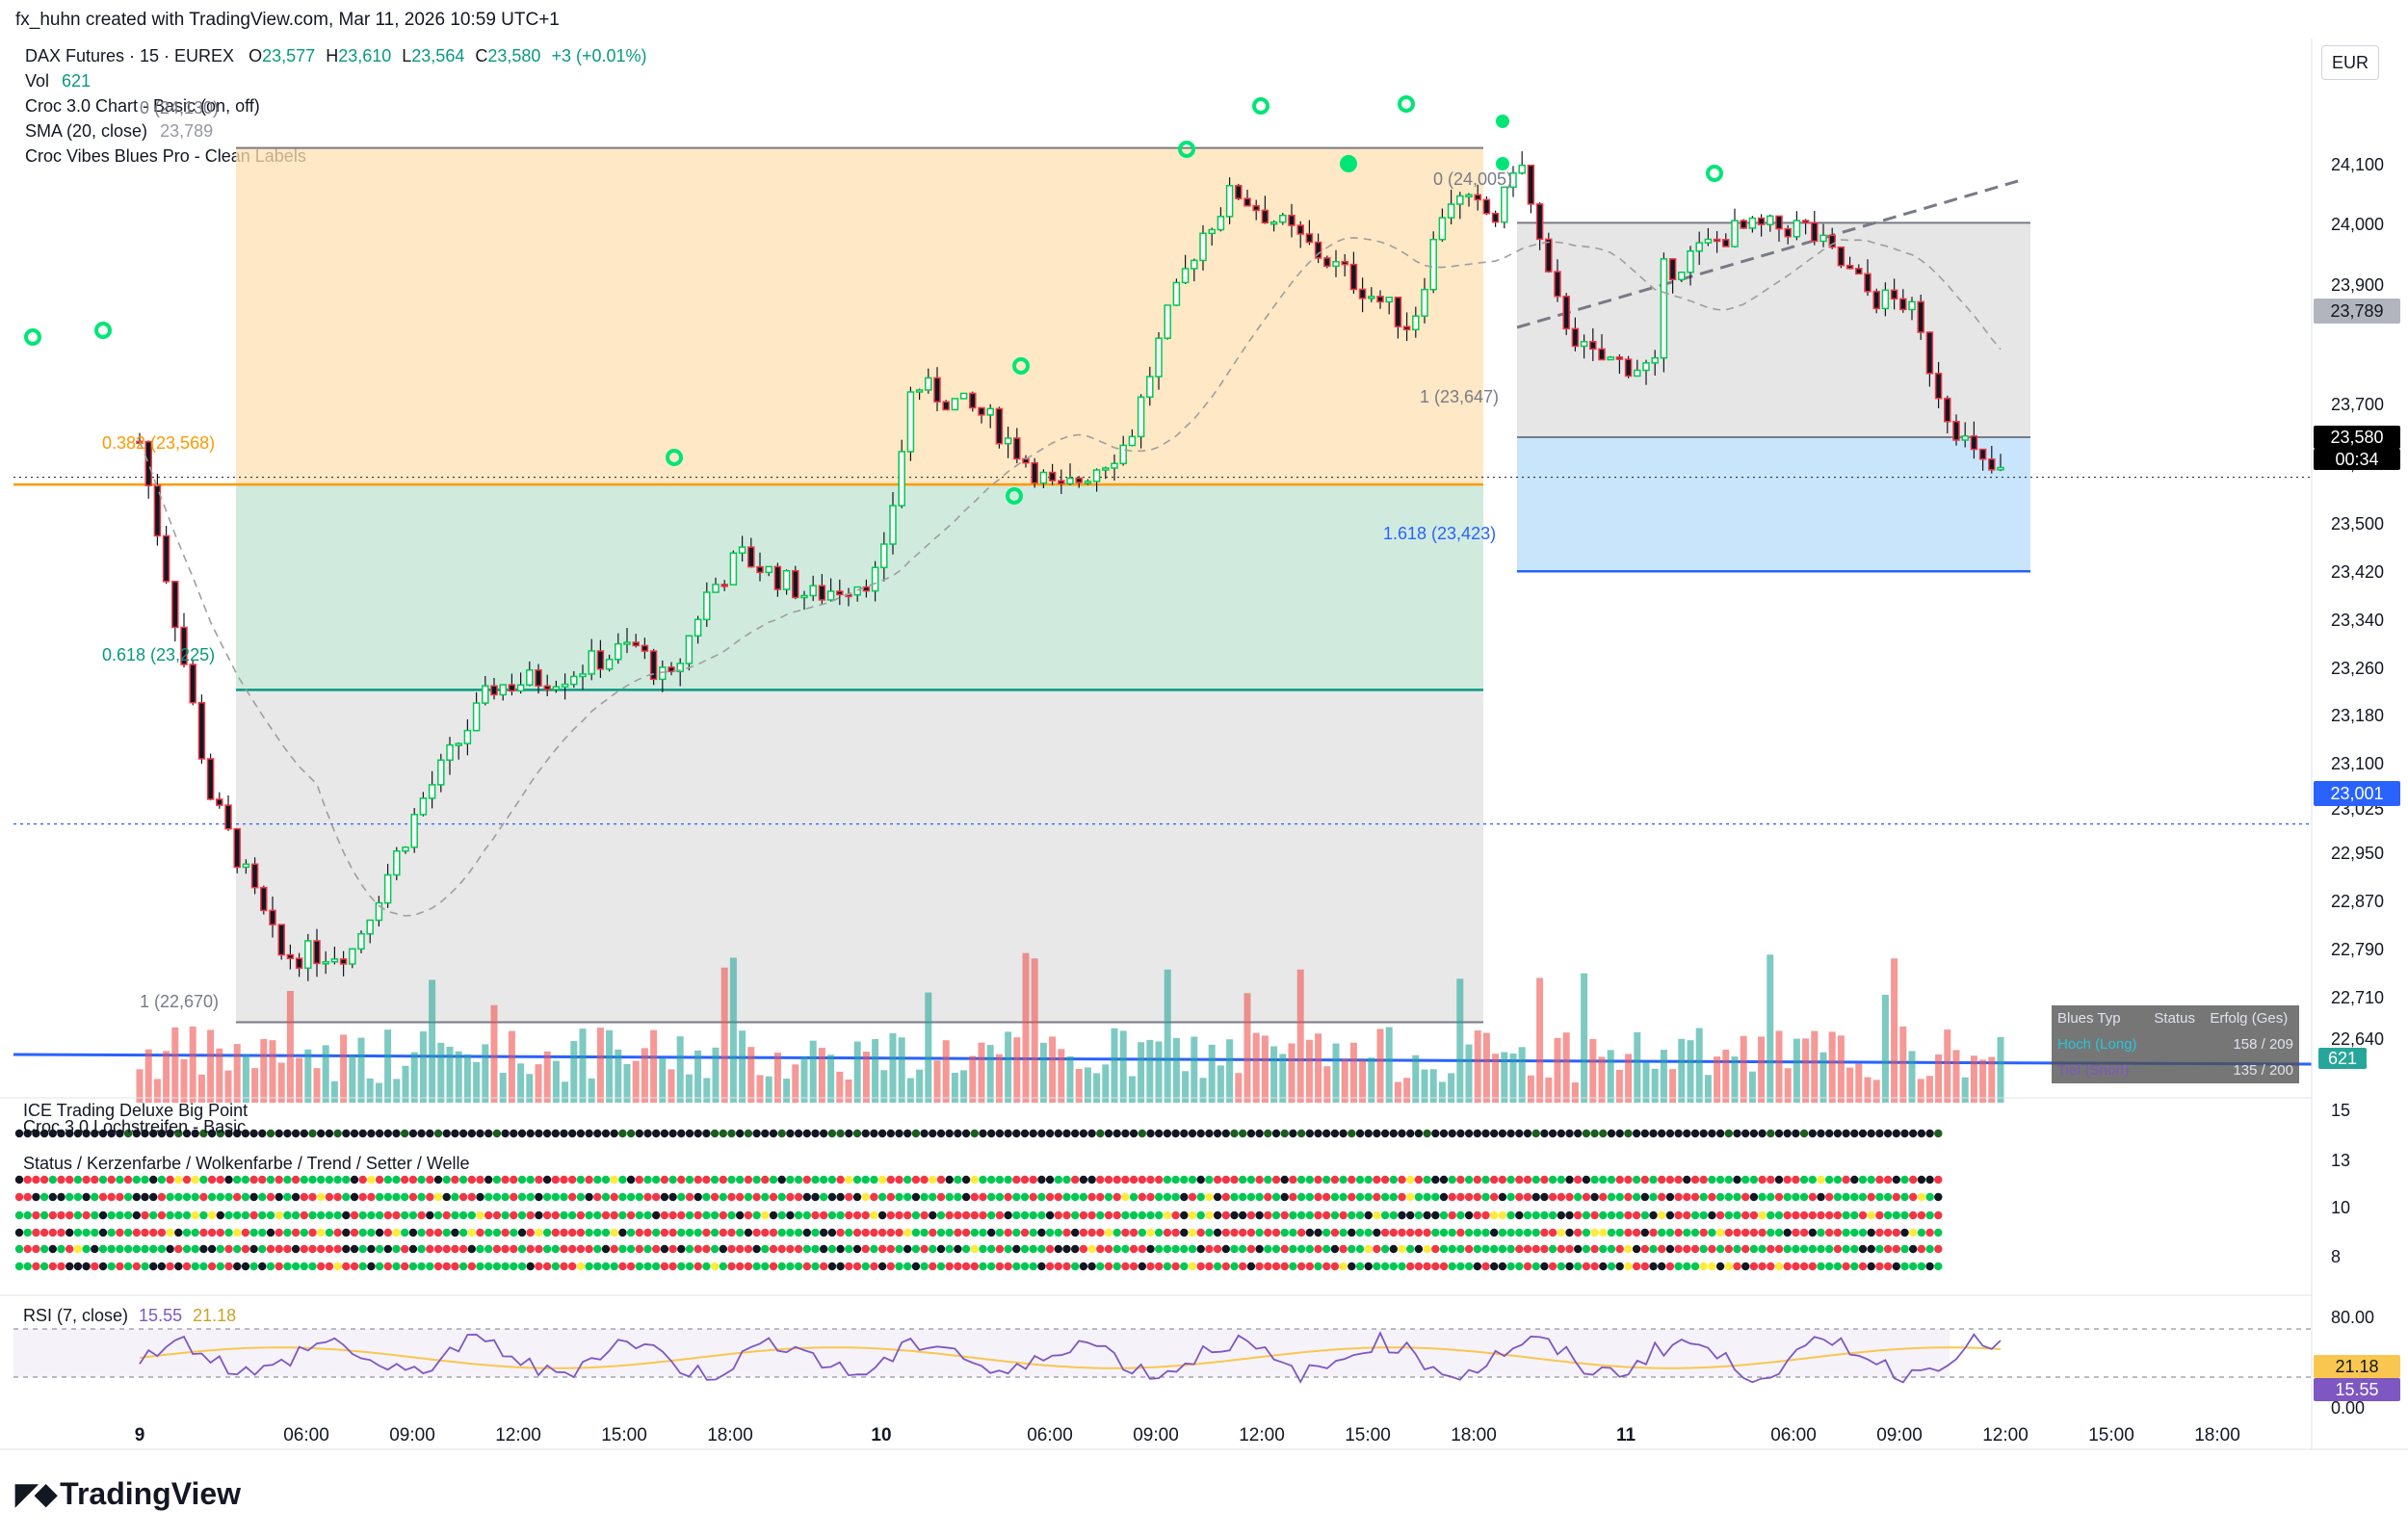 This screenshot has width=2408, height=1536. What do you see at coordinates (165, 156) in the screenshot?
I see `croc-vibes-legend: Croc Vibes Blues Pro - Clean Labels` at bounding box center [165, 156].